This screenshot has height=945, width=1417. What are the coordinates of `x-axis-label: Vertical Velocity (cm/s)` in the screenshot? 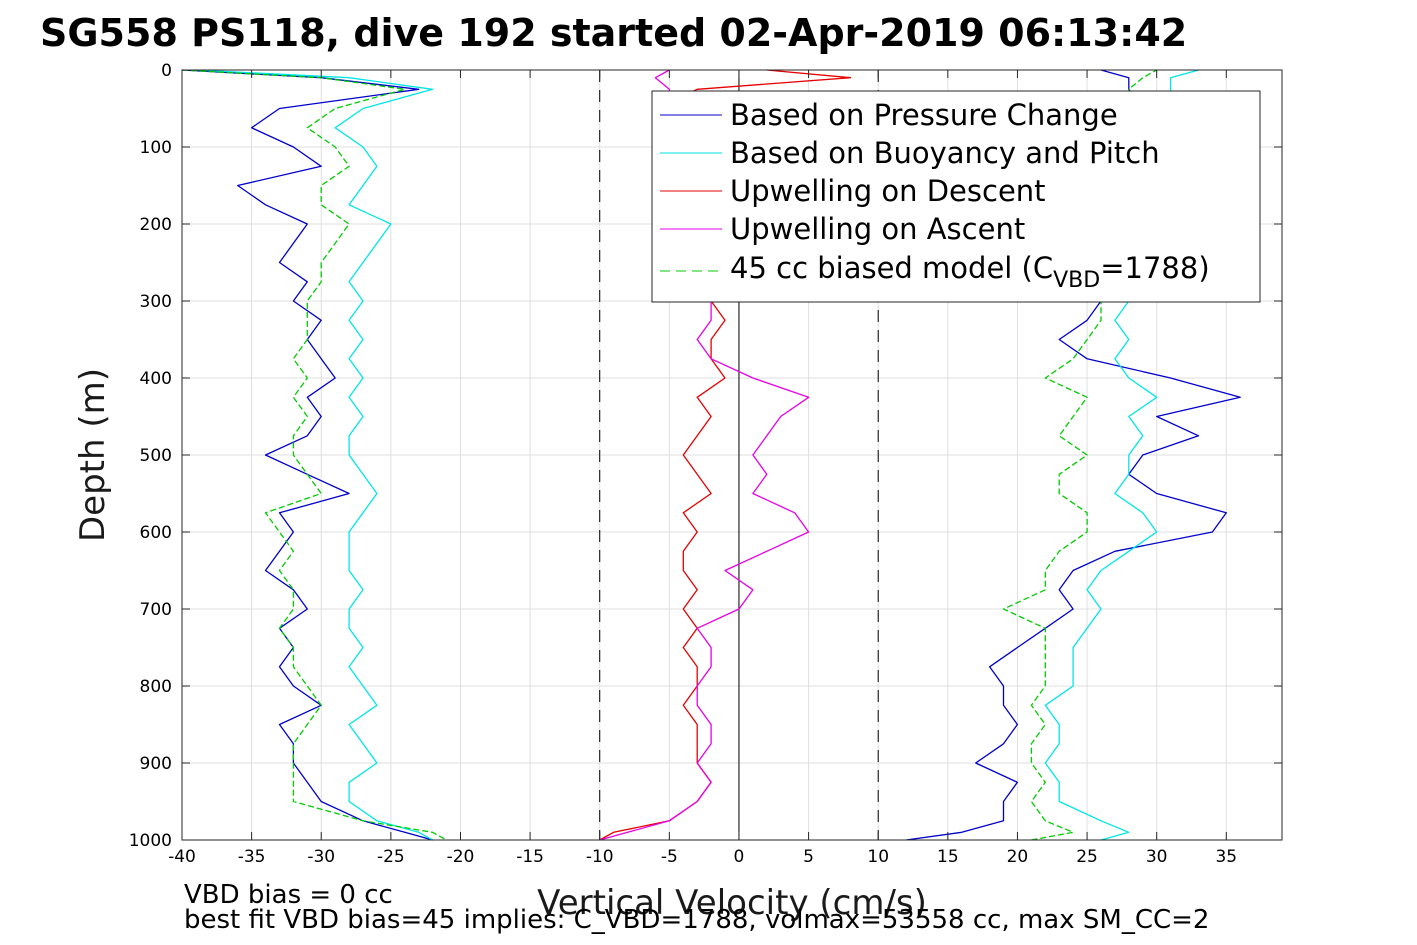 It's located at (732, 903).